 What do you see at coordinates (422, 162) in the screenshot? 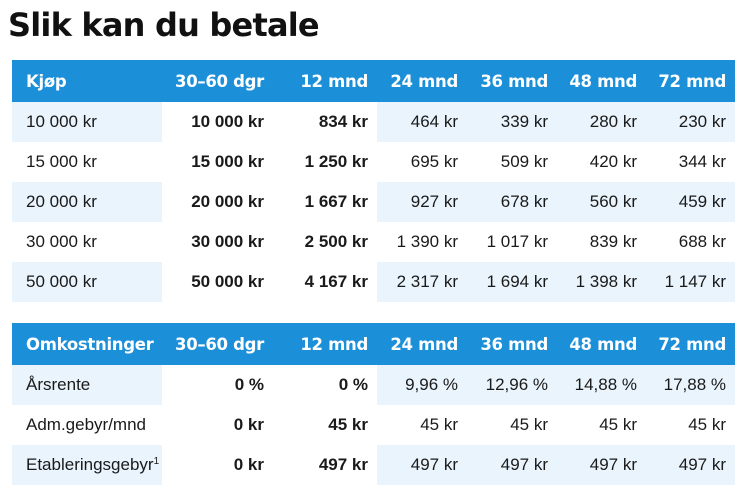
I see `cell-24-months: 695 kr` at bounding box center [422, 162].